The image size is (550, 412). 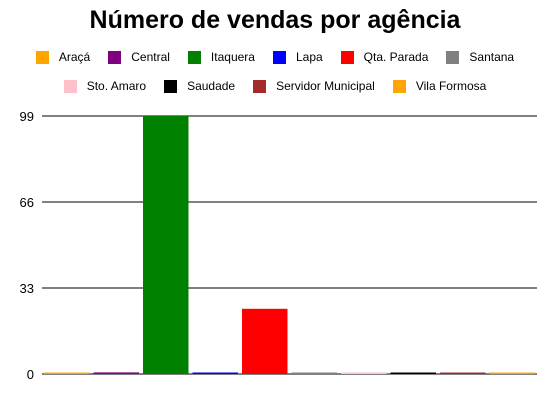 I want to click on y-tick-label: 99, so click(x=27, y=116).